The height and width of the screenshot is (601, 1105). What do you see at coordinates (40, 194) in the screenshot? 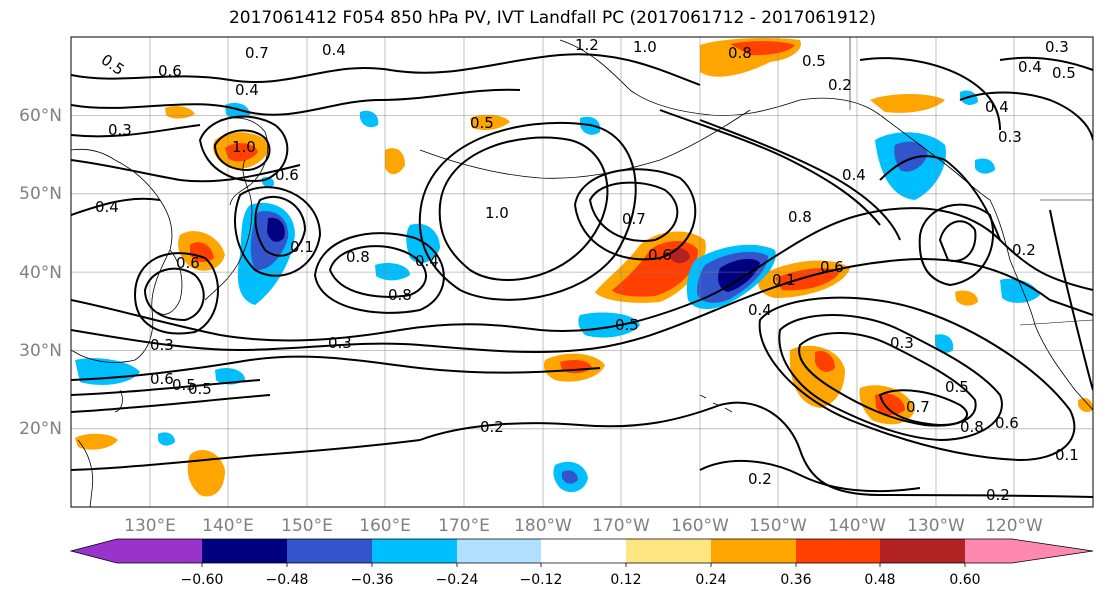
I see `lat-label: 50°N` at bounding box center [40, 194].